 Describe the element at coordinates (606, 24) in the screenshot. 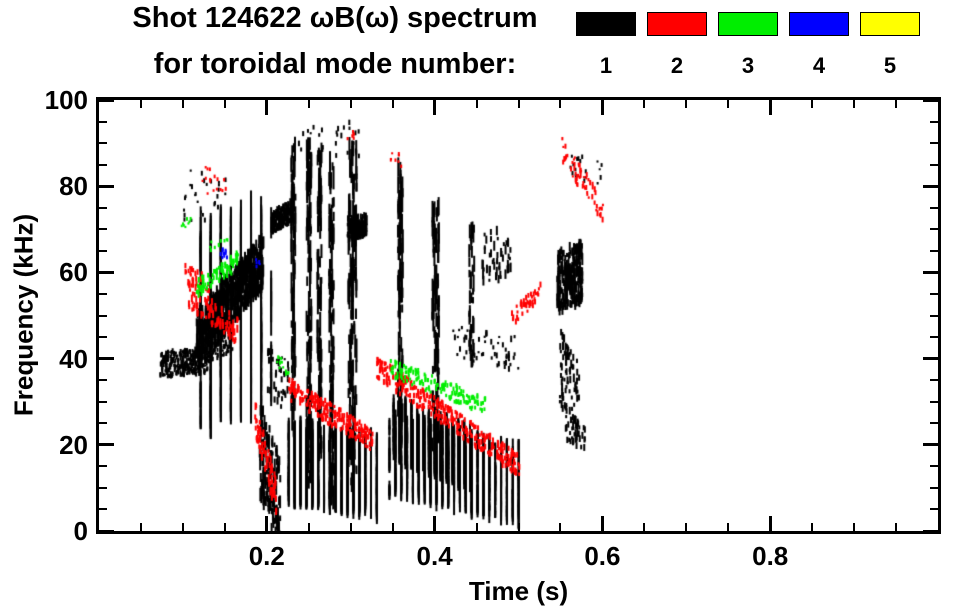

I see `legend-swatch-n1` at that location.